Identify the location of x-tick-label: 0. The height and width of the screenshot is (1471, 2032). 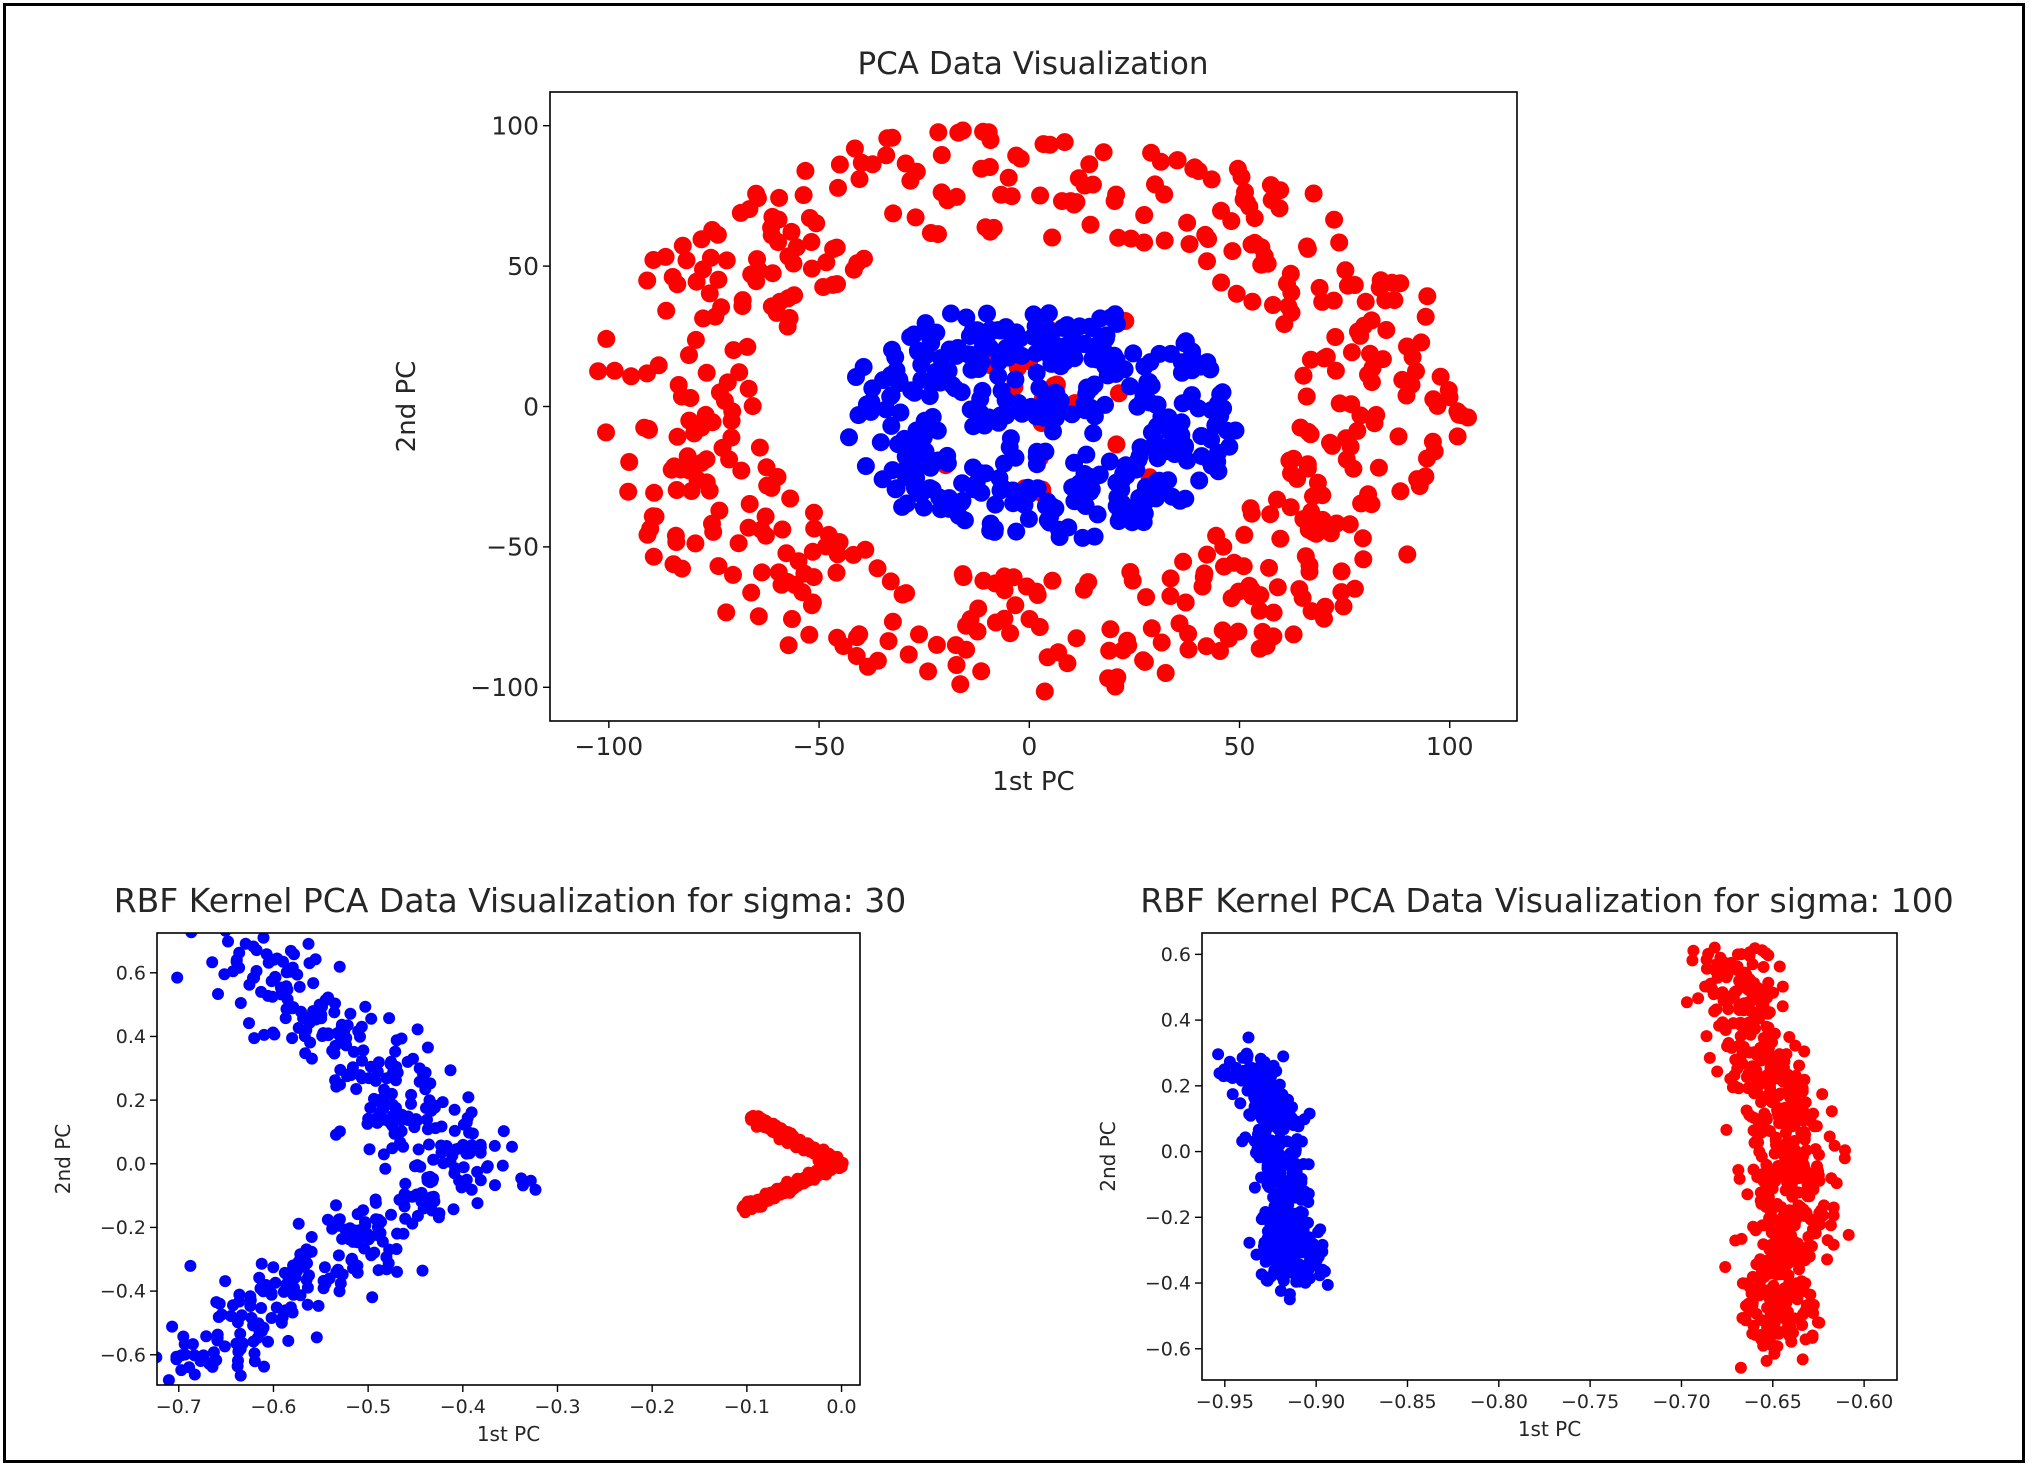
(1029, 746).